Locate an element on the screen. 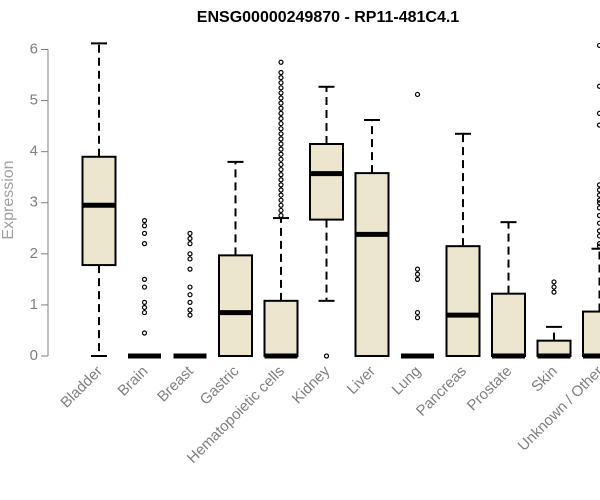 The width and height of the screenshot is (600, 500). x-tick-label: Pancreas is located at coordinates (441, 391).